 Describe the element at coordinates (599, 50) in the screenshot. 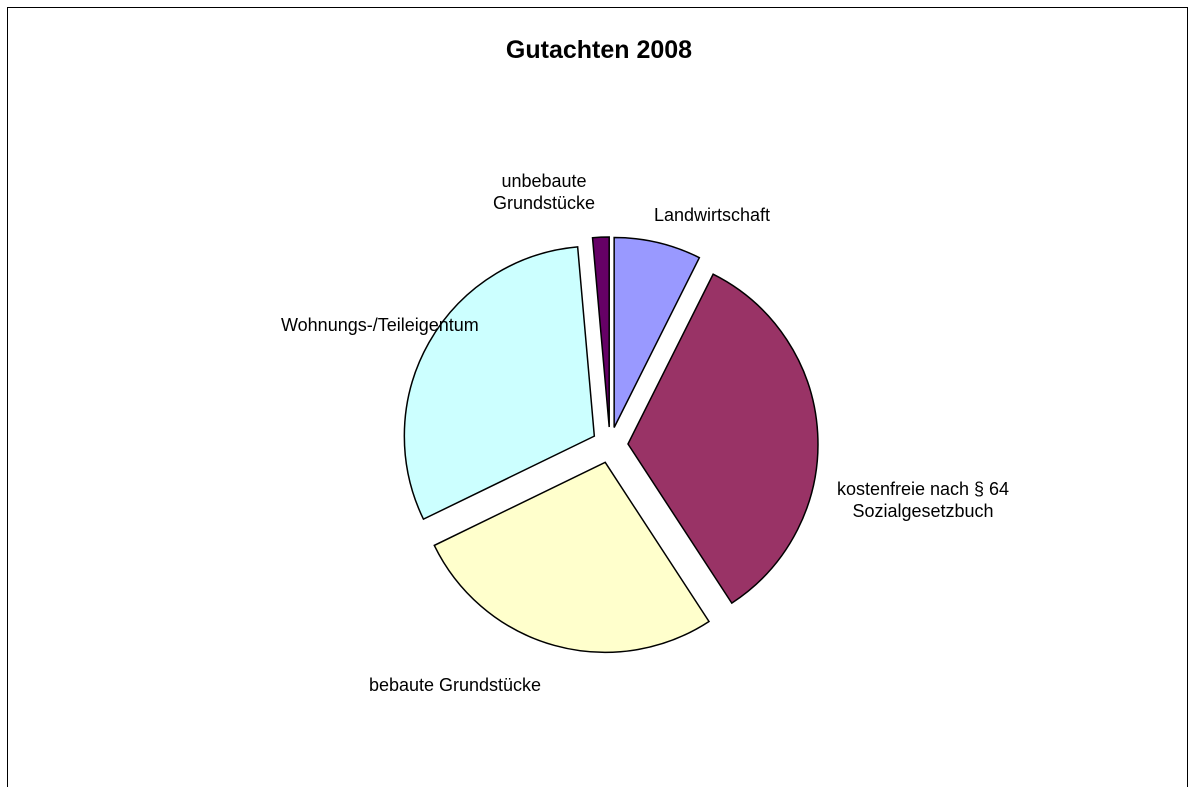

I see `chart-title: Gutachten 2008` at that location.